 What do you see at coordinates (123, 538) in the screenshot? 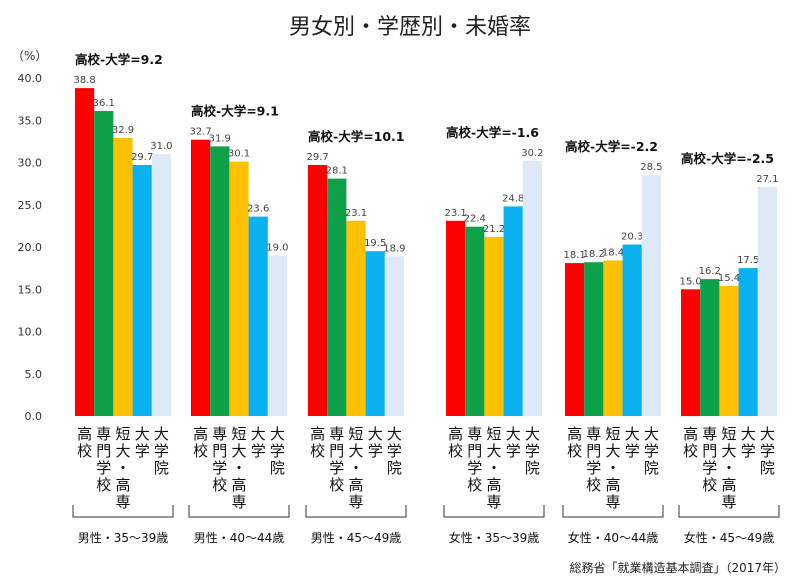
I see `group-label: 男性・35～39歳` at bounding box center [123, 538].